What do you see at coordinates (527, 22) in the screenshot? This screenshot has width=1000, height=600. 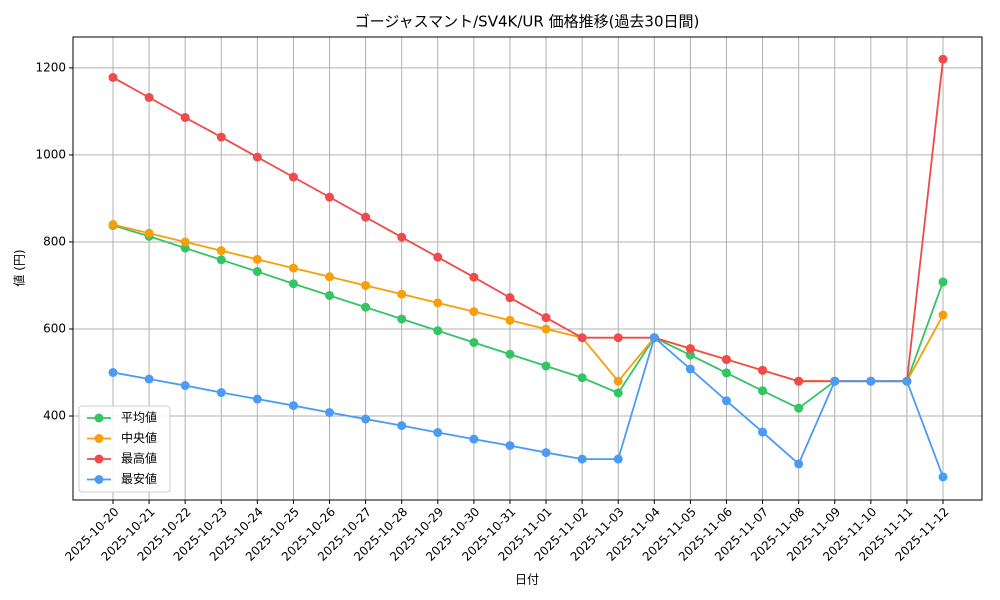 I see `chart-title: ゴージャスマント/SV4K/UR 価格推移(過去30日間)` at bounding box center [527, 22].